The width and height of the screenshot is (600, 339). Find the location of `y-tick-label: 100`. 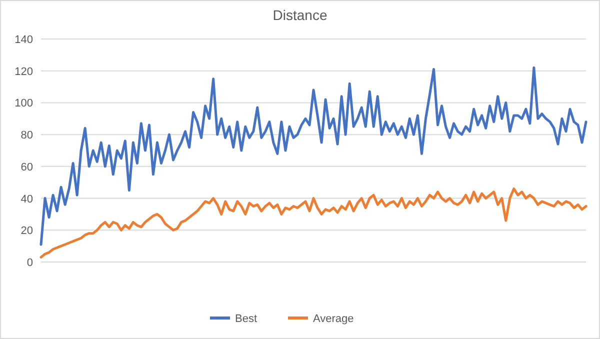

y-tick-label: 100 is located at coordinates (23, 104).